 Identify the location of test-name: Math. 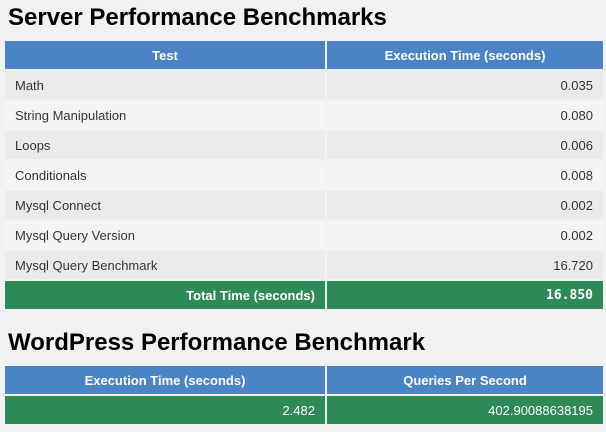
(165, 85).